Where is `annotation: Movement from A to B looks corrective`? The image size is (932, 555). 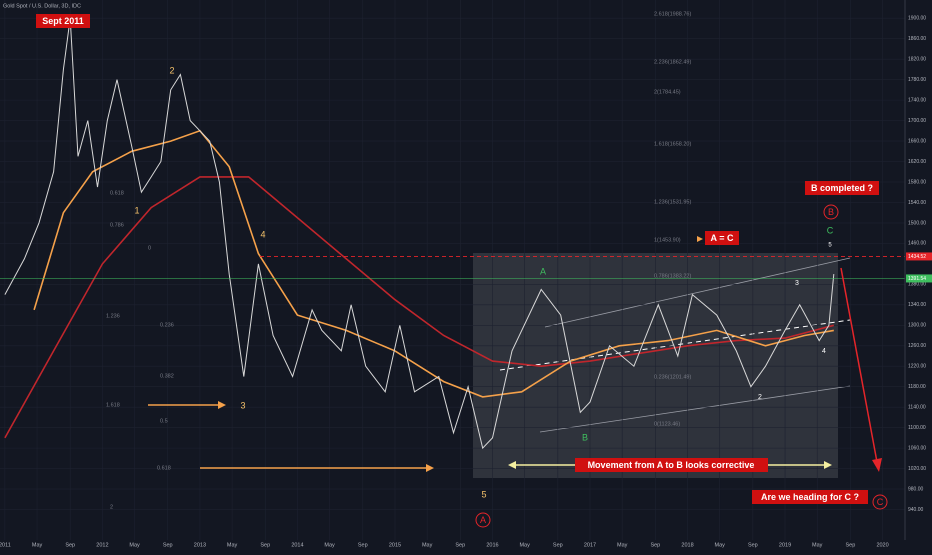
annotation: Movement from A to B looks corrective is located at coordinates (671, 465).